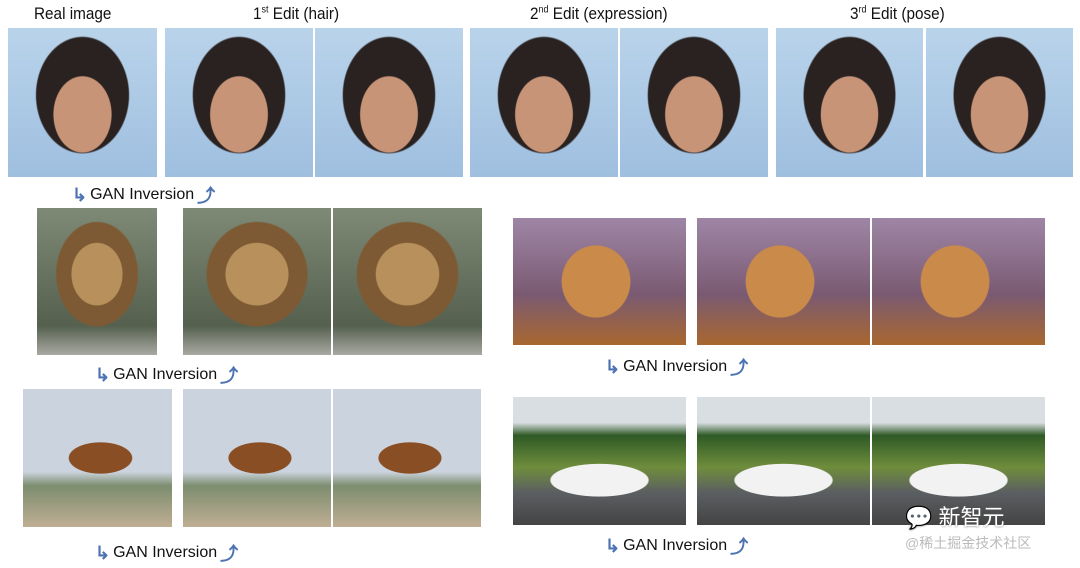 The width and height of the screenshot is (1080, 568). I want to click on face-edit1-result, so click(389, 102).